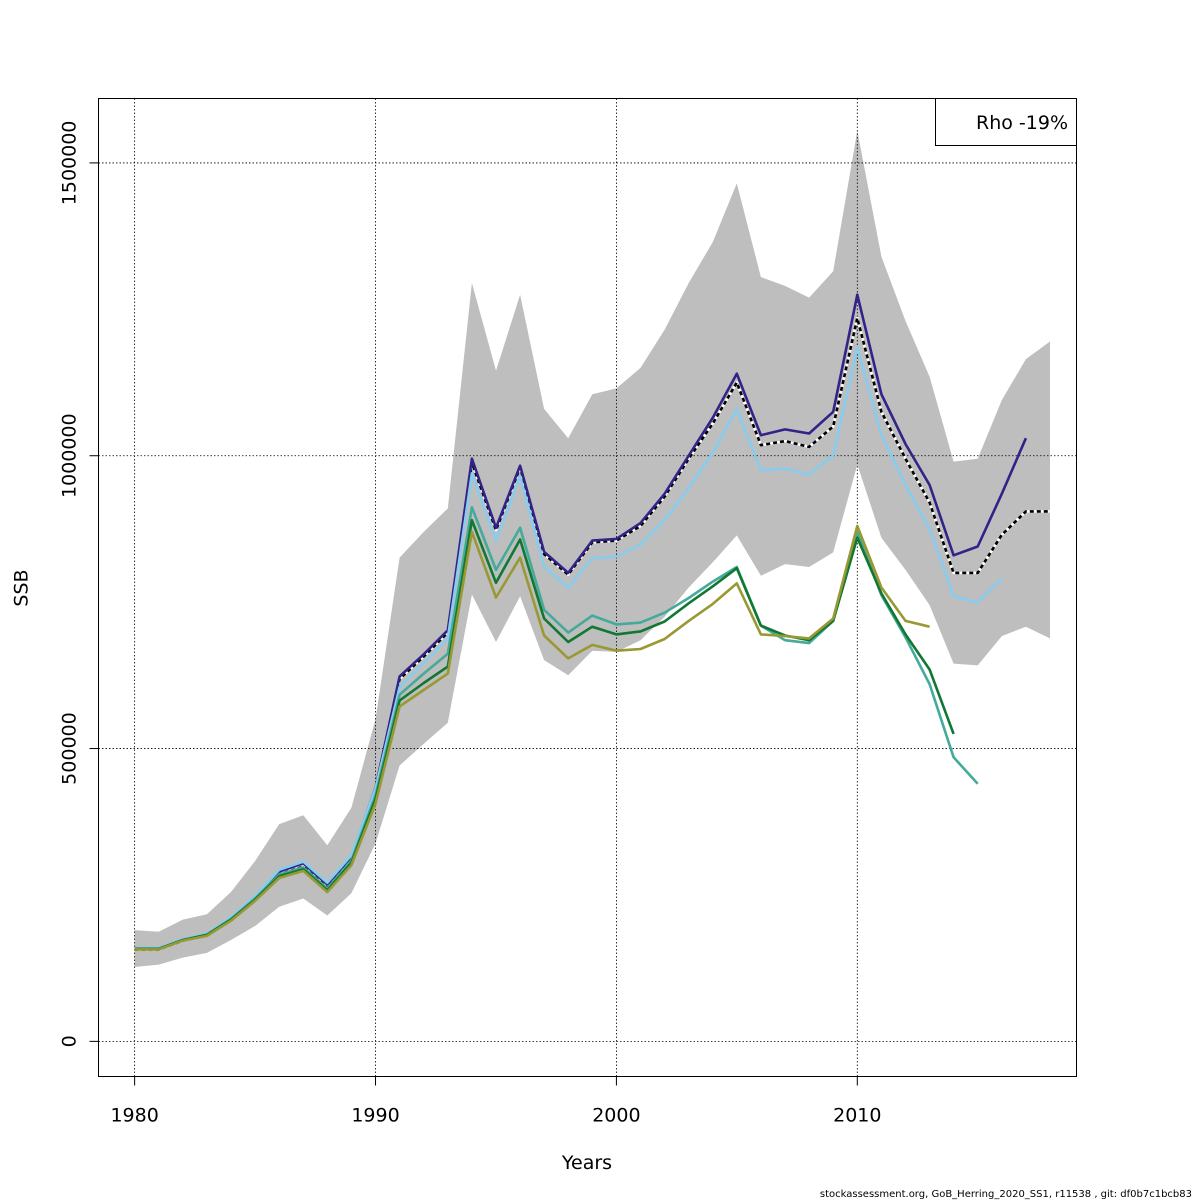 The image size is (1200, 1204). Describe the element at coordinates (375, 1116) in the screenshot. I see `x-tick-label-1990: 1990` at that location.